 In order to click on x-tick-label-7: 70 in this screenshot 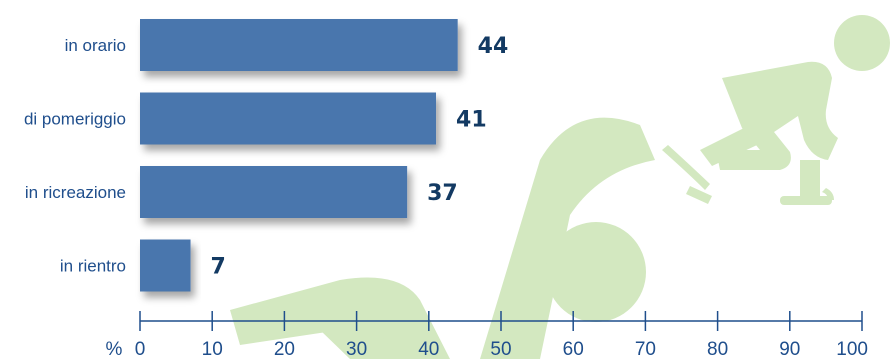, I will do `click(645, 349)`.